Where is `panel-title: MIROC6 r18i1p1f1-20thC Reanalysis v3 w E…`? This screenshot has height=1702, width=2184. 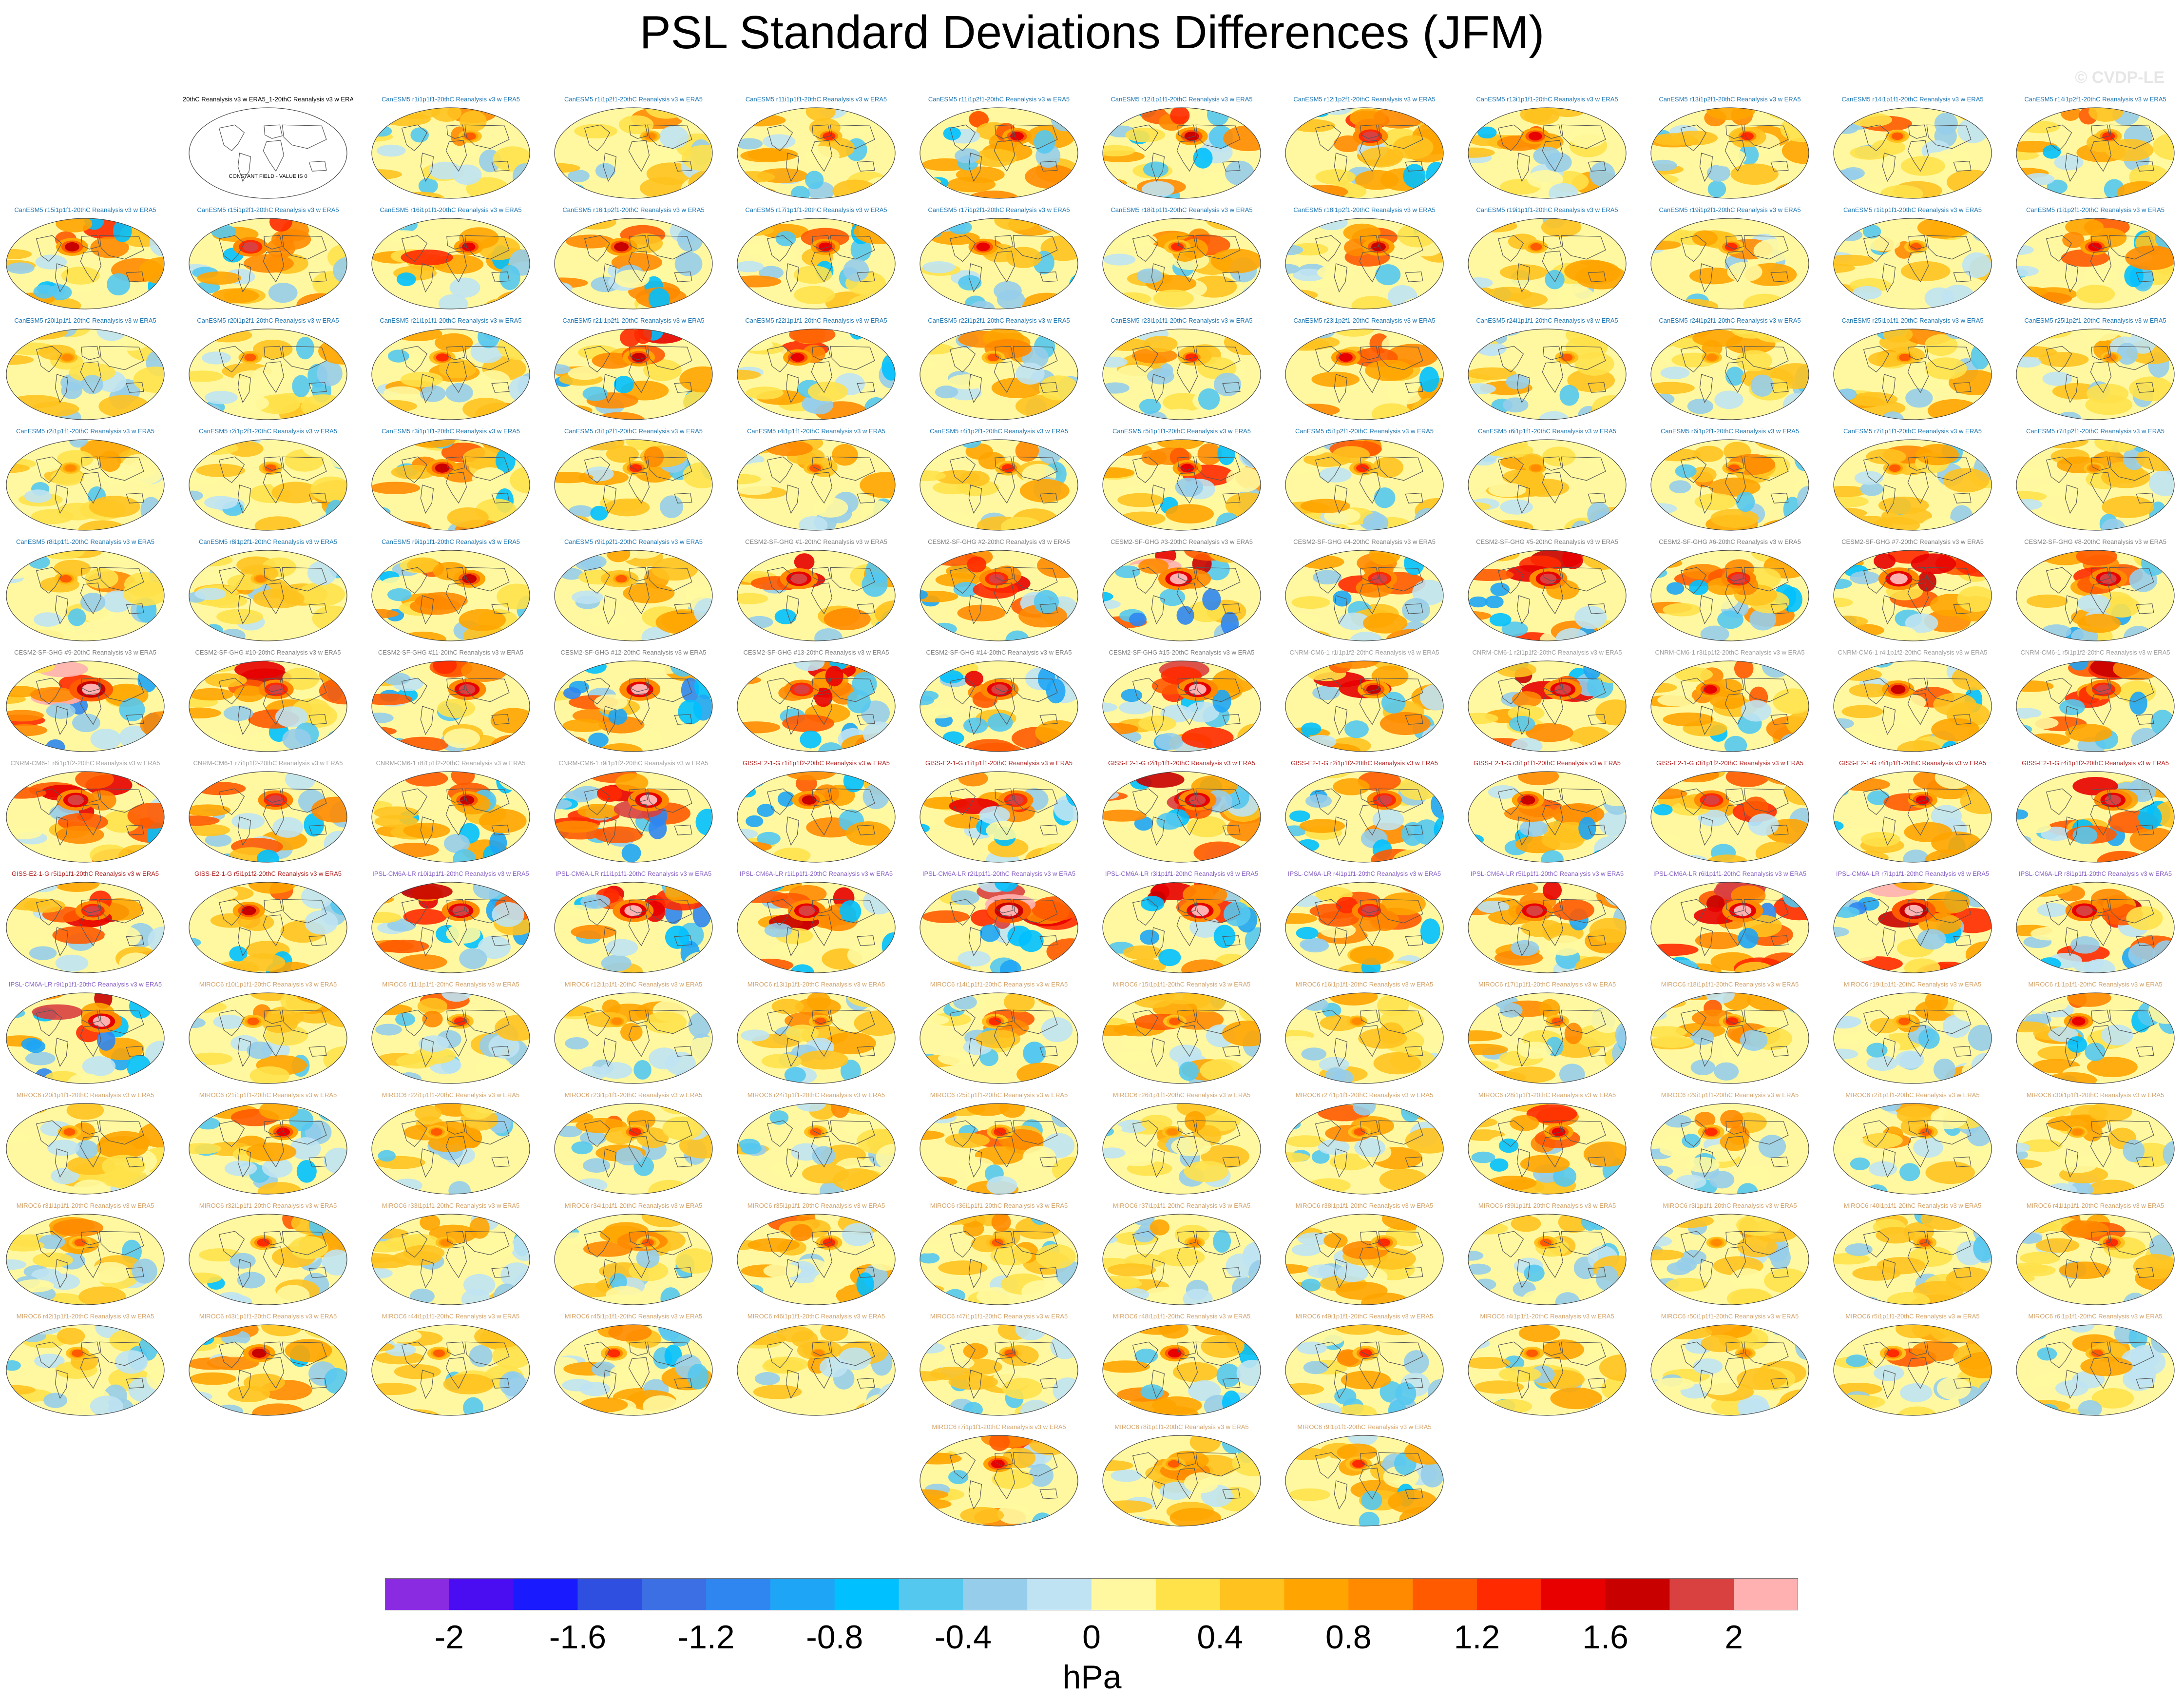 panel-title: MIROC6 r18i1p1f1-20thC Reanalysis v3 w E… is located at coordinates (1730, 985).